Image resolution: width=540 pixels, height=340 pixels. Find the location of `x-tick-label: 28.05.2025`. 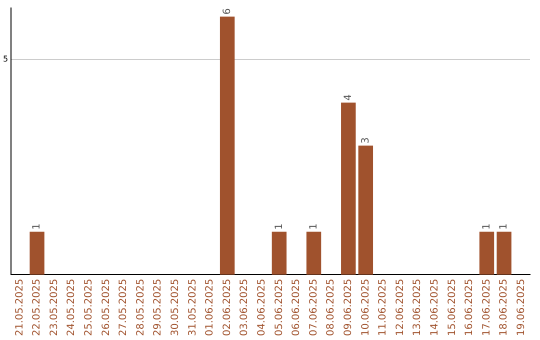

x-tick-label: 28.05.2025 is located at coordinates (140, 307).